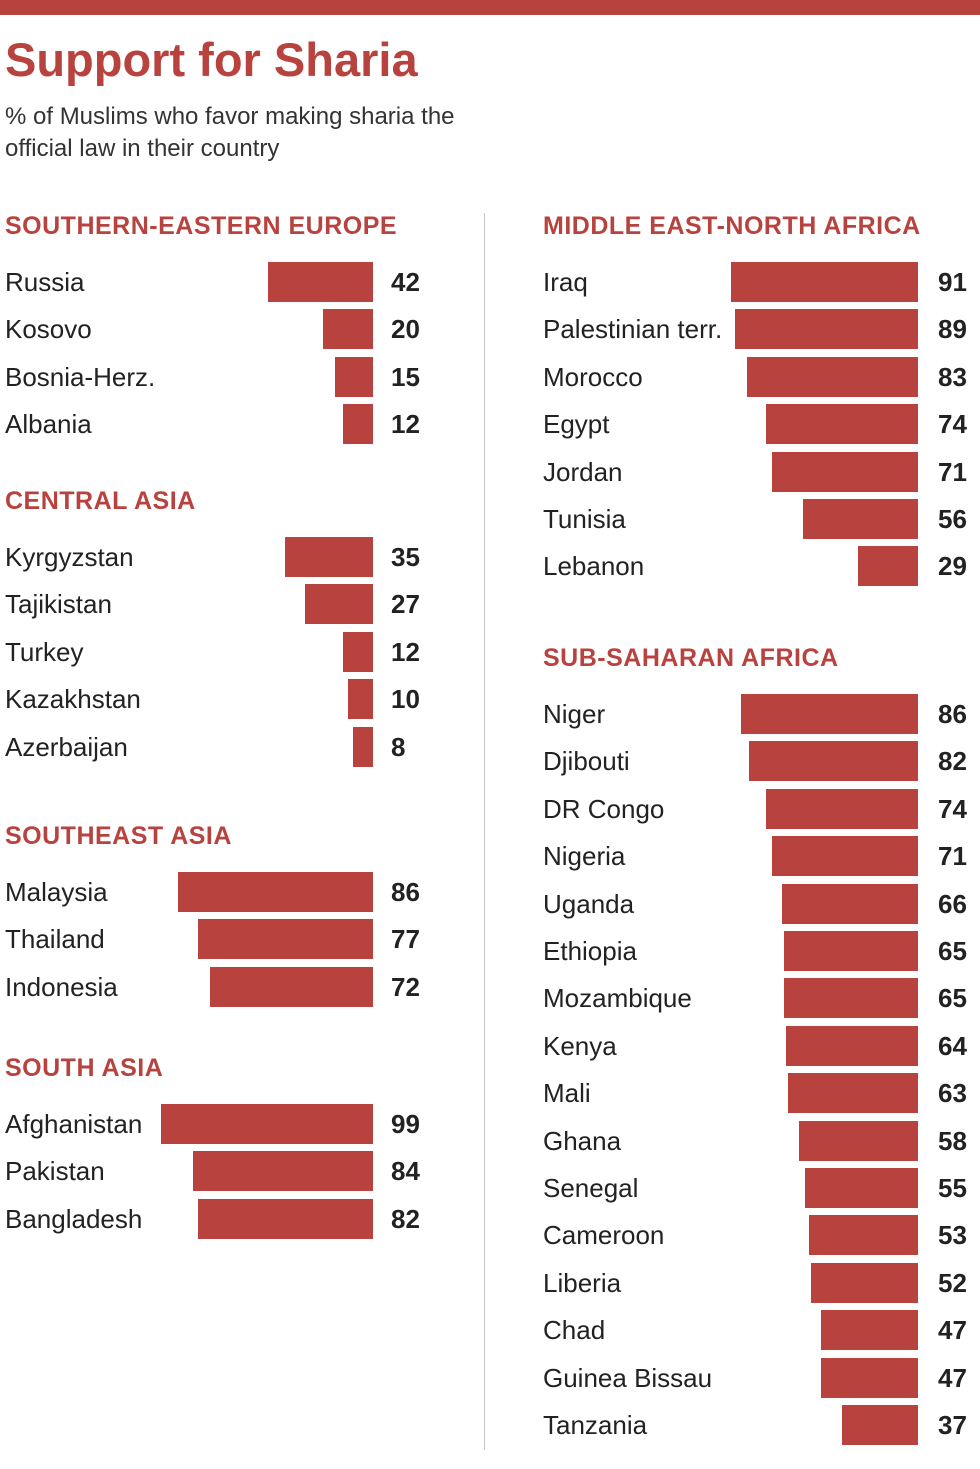 The width and height of the screenshot is (980, 1469). What do you see at coordinates (211, 59) in the screenshot?
I see `chart-title: Support for Sharia` at bounding box center [211, 59].